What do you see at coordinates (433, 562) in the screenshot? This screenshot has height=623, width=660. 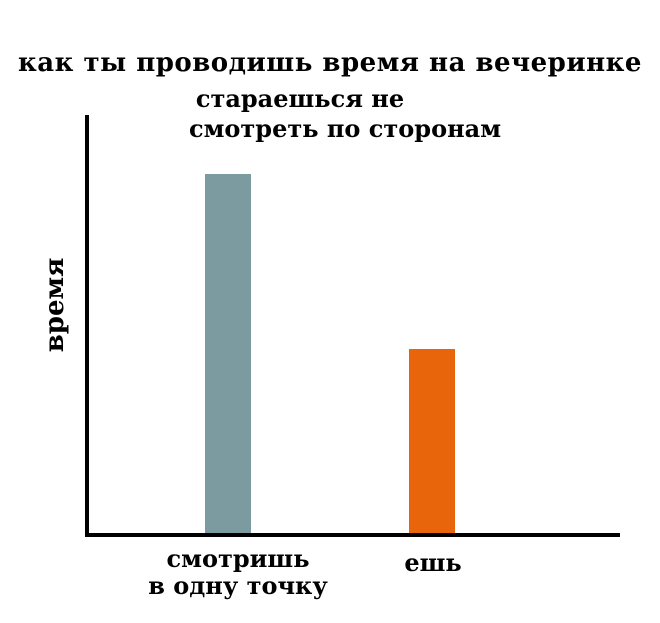 I see `x-tick-label-eat: ешь` at bounding box center [433, 562].